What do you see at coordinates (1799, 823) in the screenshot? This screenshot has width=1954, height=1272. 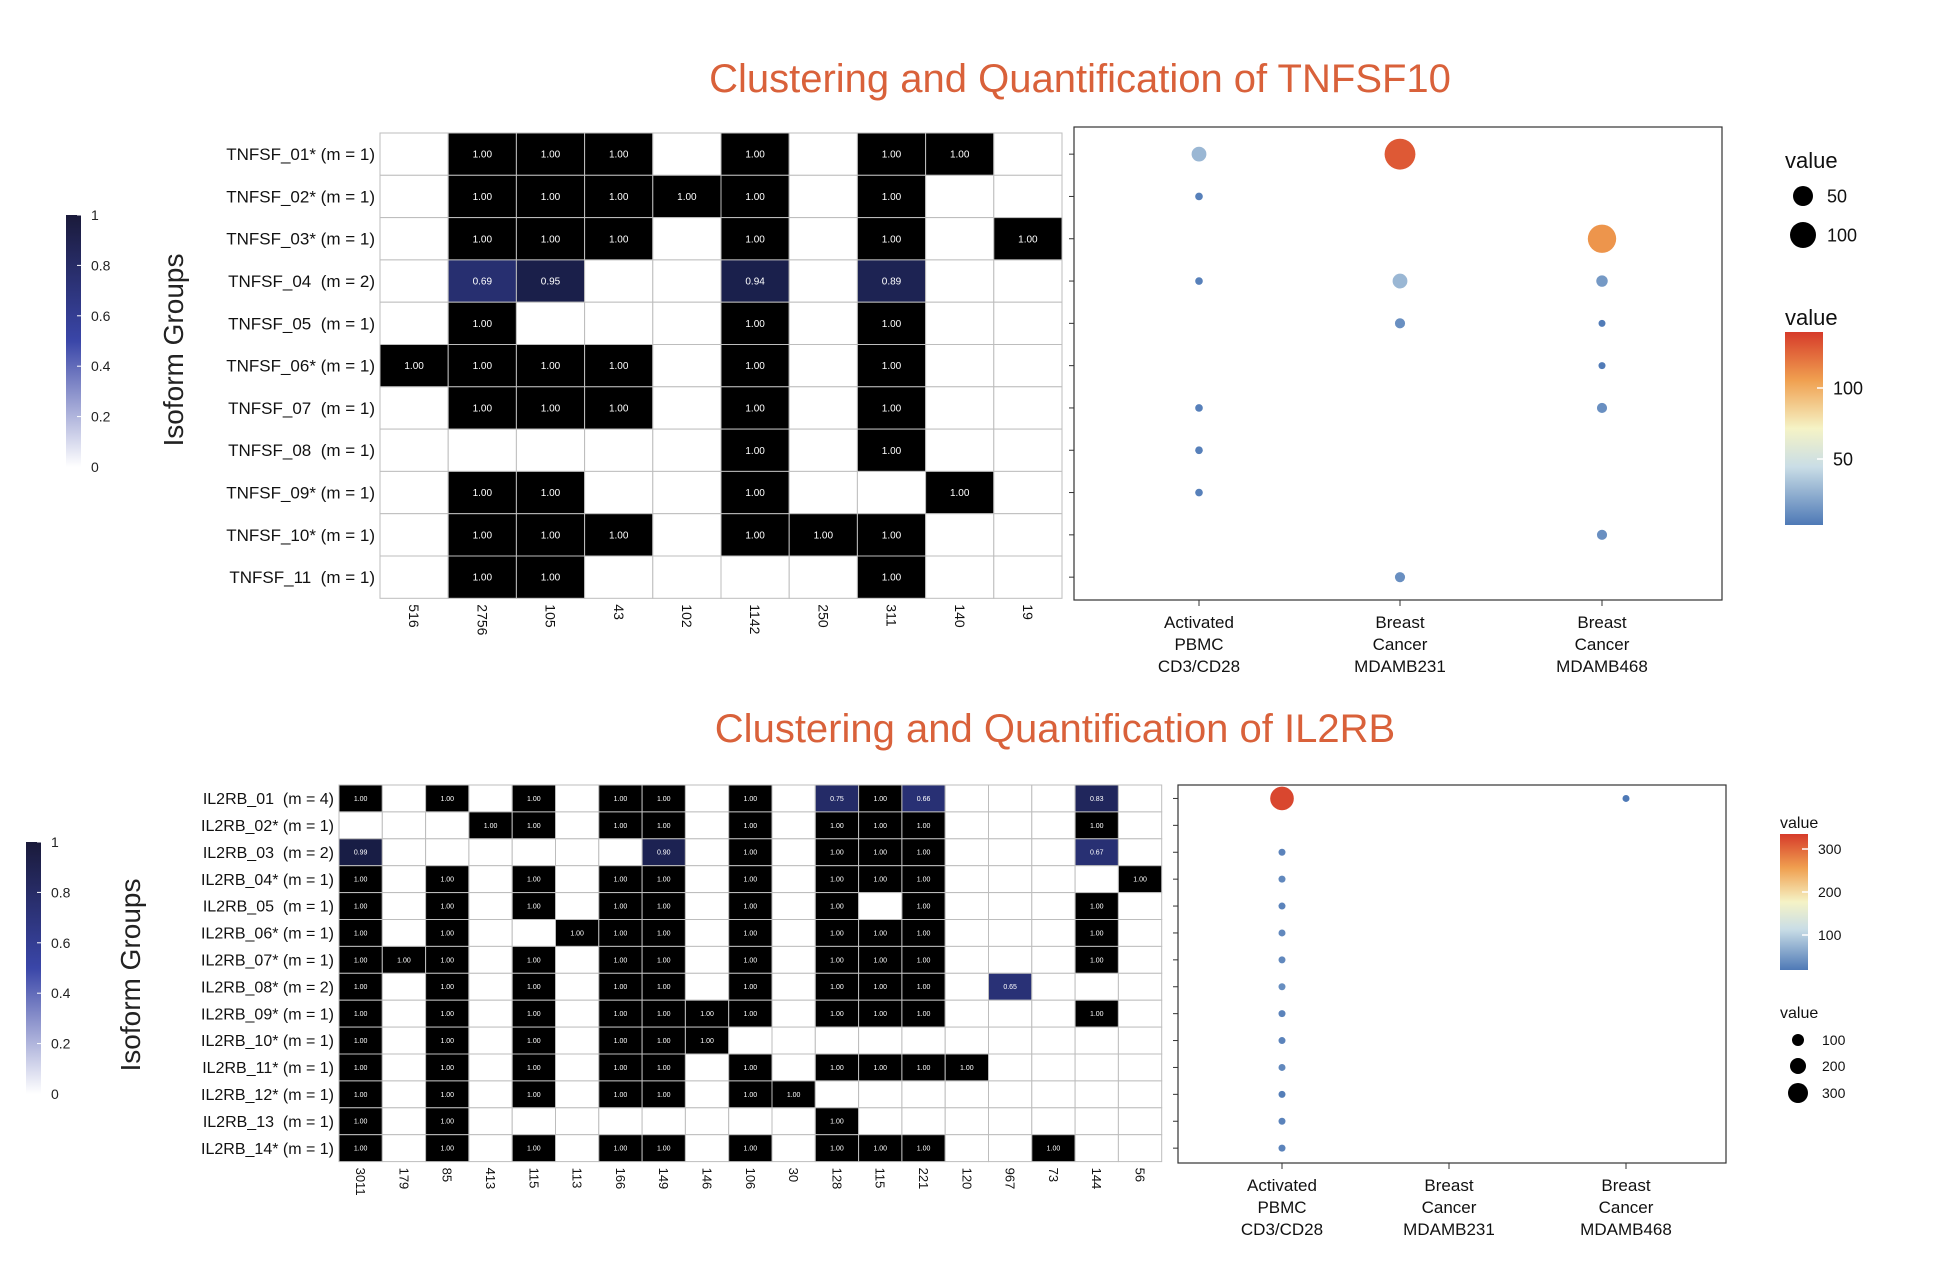 I see `color-legend-title: value` at bounding box center [1799, 823].